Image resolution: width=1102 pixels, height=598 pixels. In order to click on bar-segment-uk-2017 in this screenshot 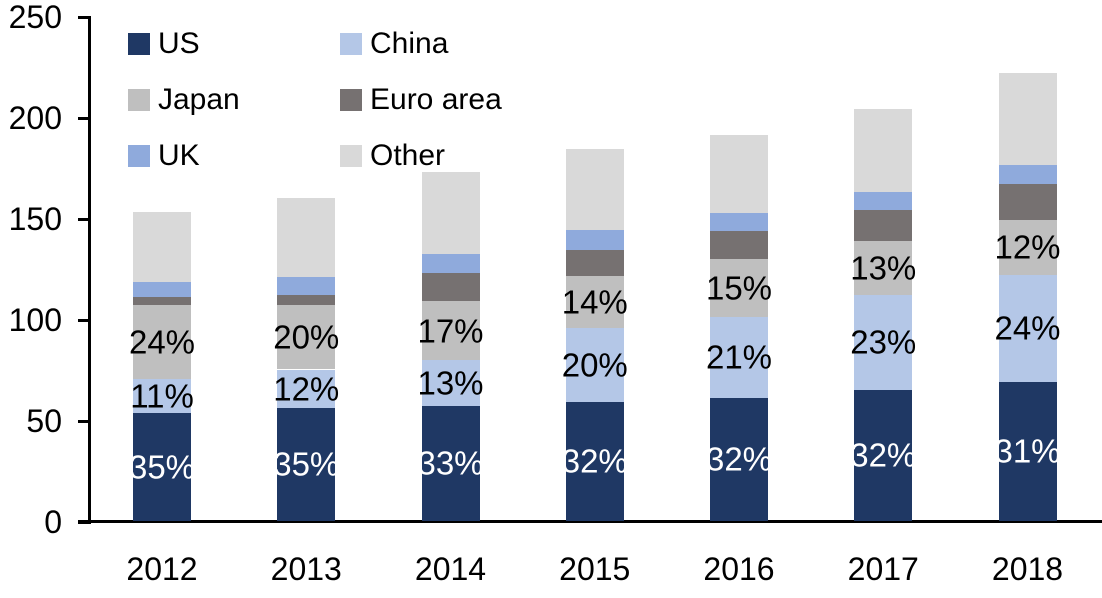, I will do `click(883, 200)`.